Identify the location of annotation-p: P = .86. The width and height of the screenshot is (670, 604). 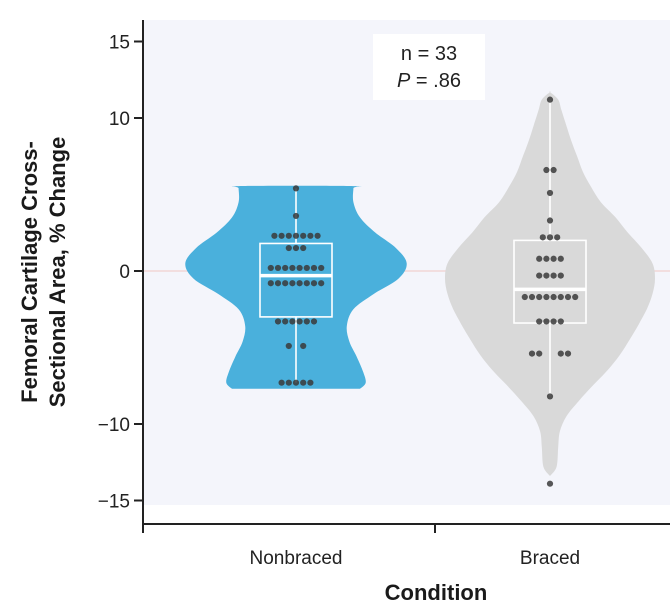
(429, 81).